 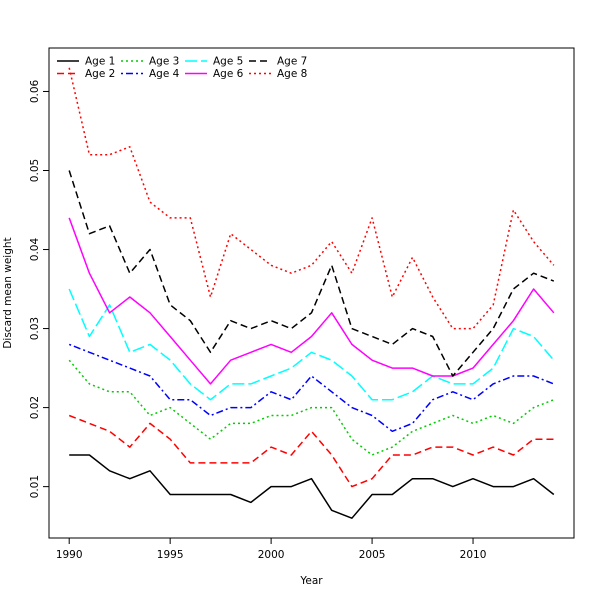 What do you see at coordinates (100, 74) in the screenshot?
I see `legend-label: Age 2` at bounding box center [100, 74].